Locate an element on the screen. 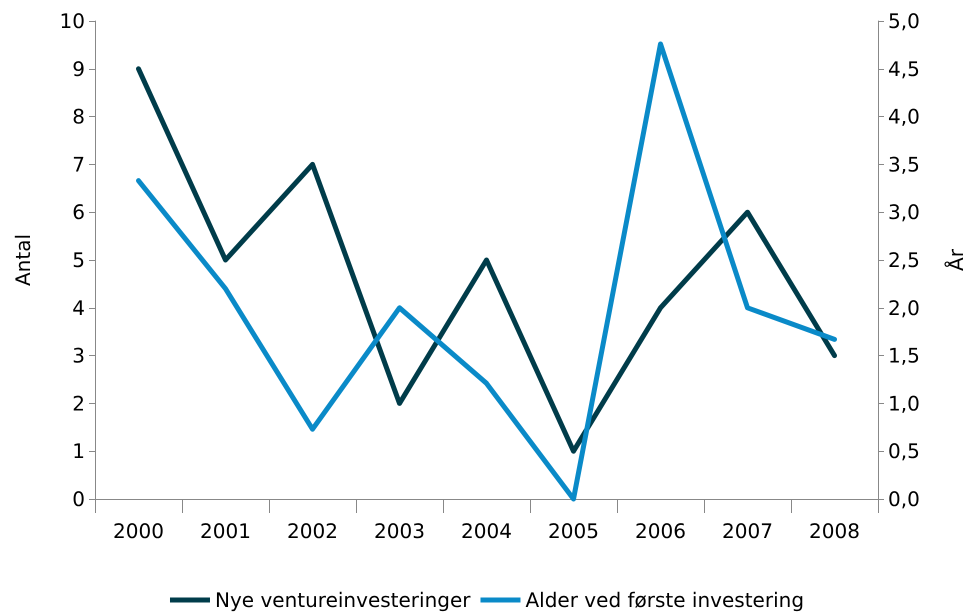  legend-label: Nye ventureinvesteringer is located at coordinates (343, 600).